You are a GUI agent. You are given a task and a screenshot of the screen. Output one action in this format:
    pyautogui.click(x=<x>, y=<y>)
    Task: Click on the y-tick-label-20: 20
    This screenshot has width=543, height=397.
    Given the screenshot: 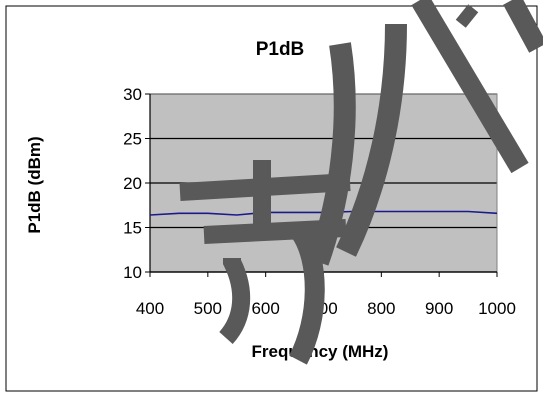 What is the action you would take?
    pyautogui.click(x=132, y=183)
    